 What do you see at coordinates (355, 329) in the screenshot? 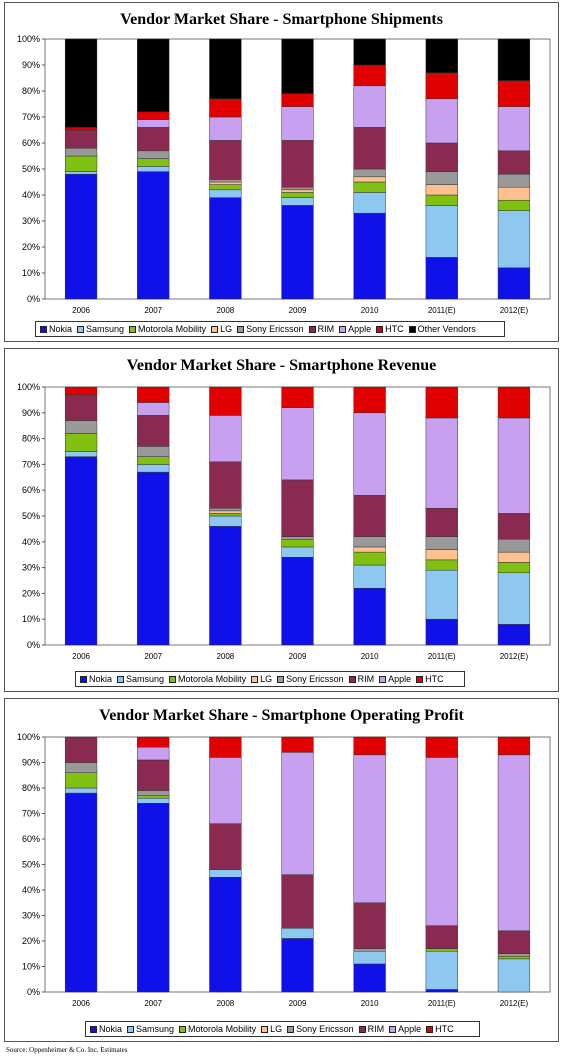
I see `legend-item-apple: Apple` at bounding box center [355, 329].